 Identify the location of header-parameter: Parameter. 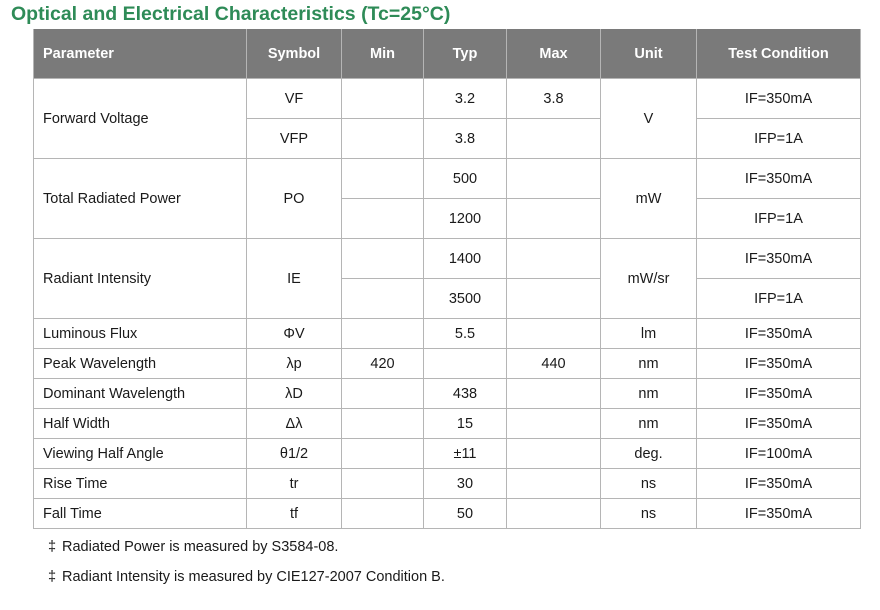
(140, 54).